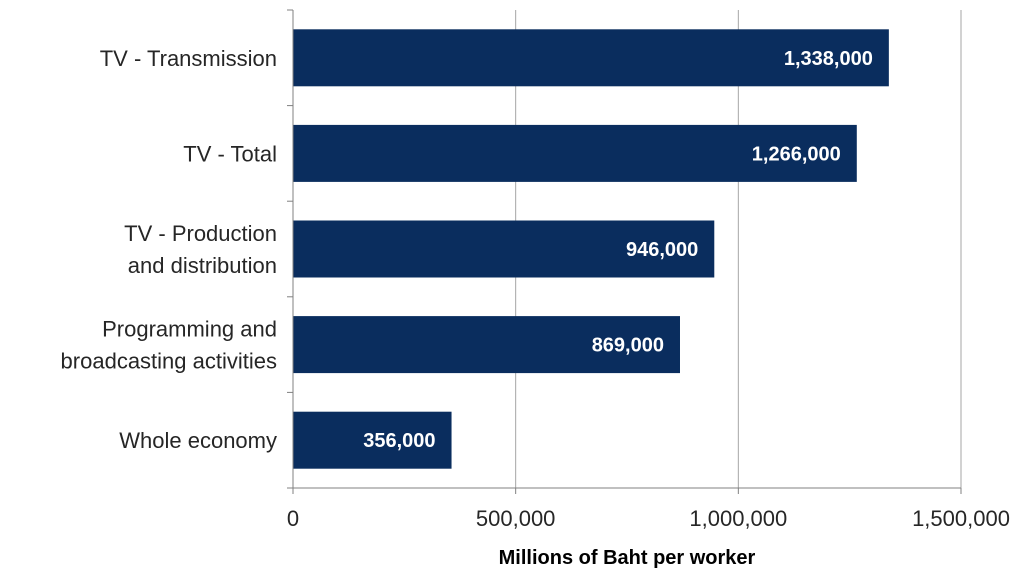 The height and width of the screenshot is (574, 1017). I want to click on x-tick-label: 1,000,000, so click(738, 518).